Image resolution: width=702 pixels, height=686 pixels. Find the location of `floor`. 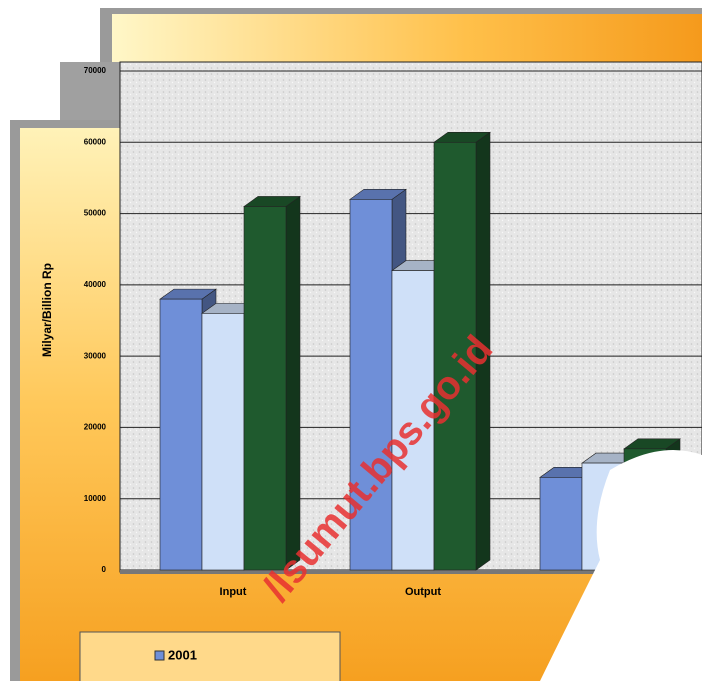

floor is located at coordinates (411, 572).